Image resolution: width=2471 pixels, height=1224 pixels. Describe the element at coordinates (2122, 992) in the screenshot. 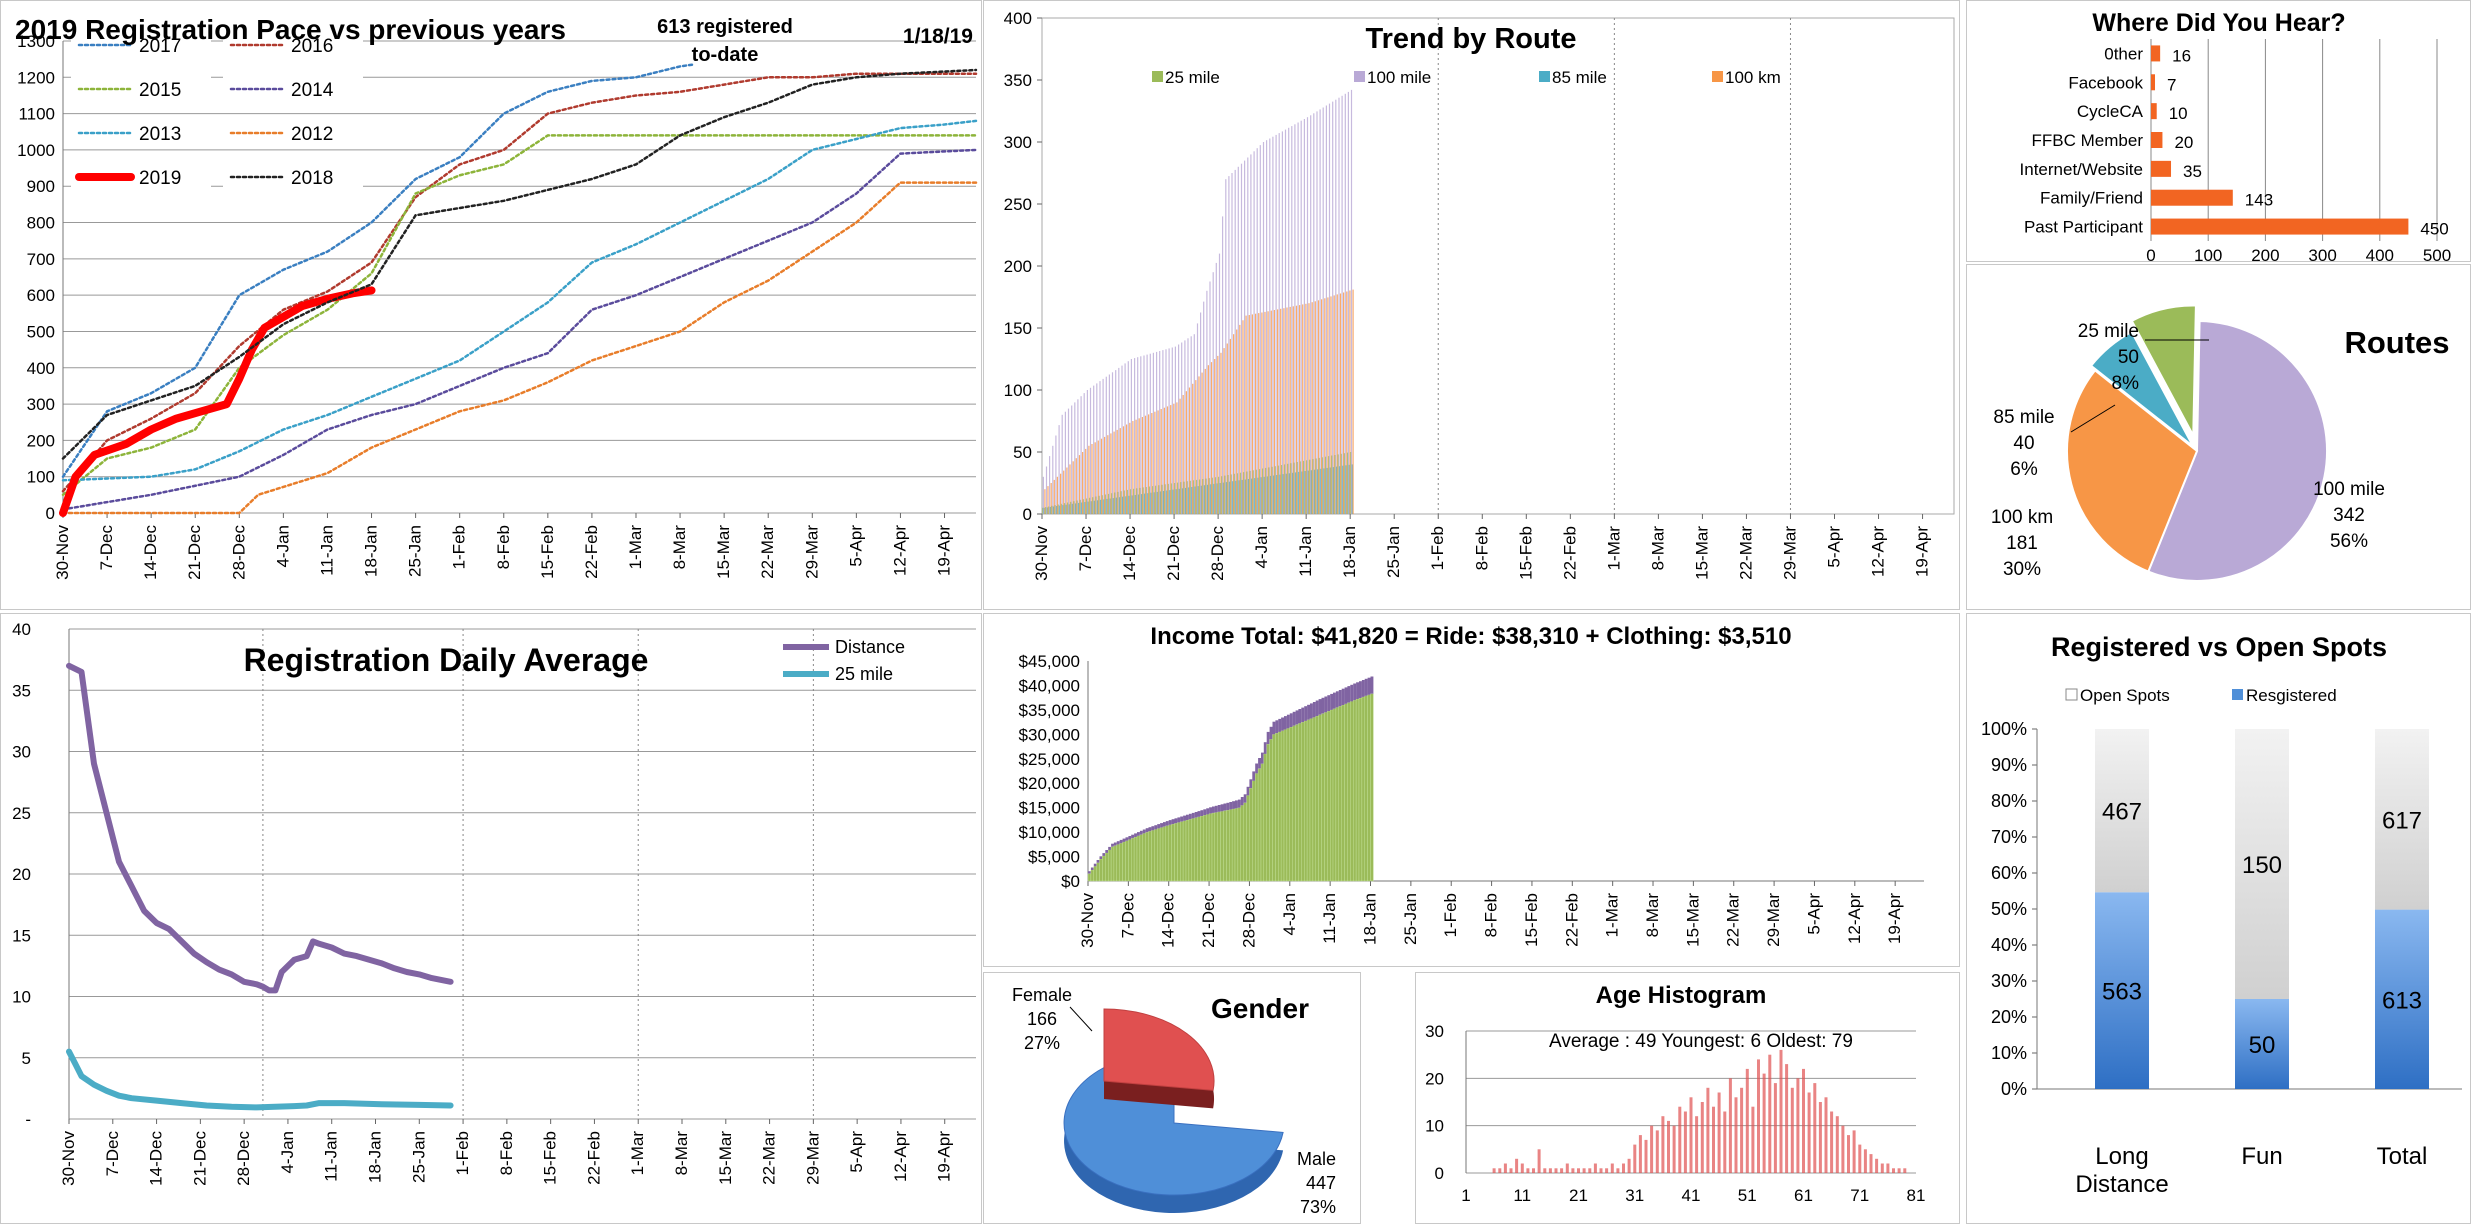

I see `data-label: 563` at that location.